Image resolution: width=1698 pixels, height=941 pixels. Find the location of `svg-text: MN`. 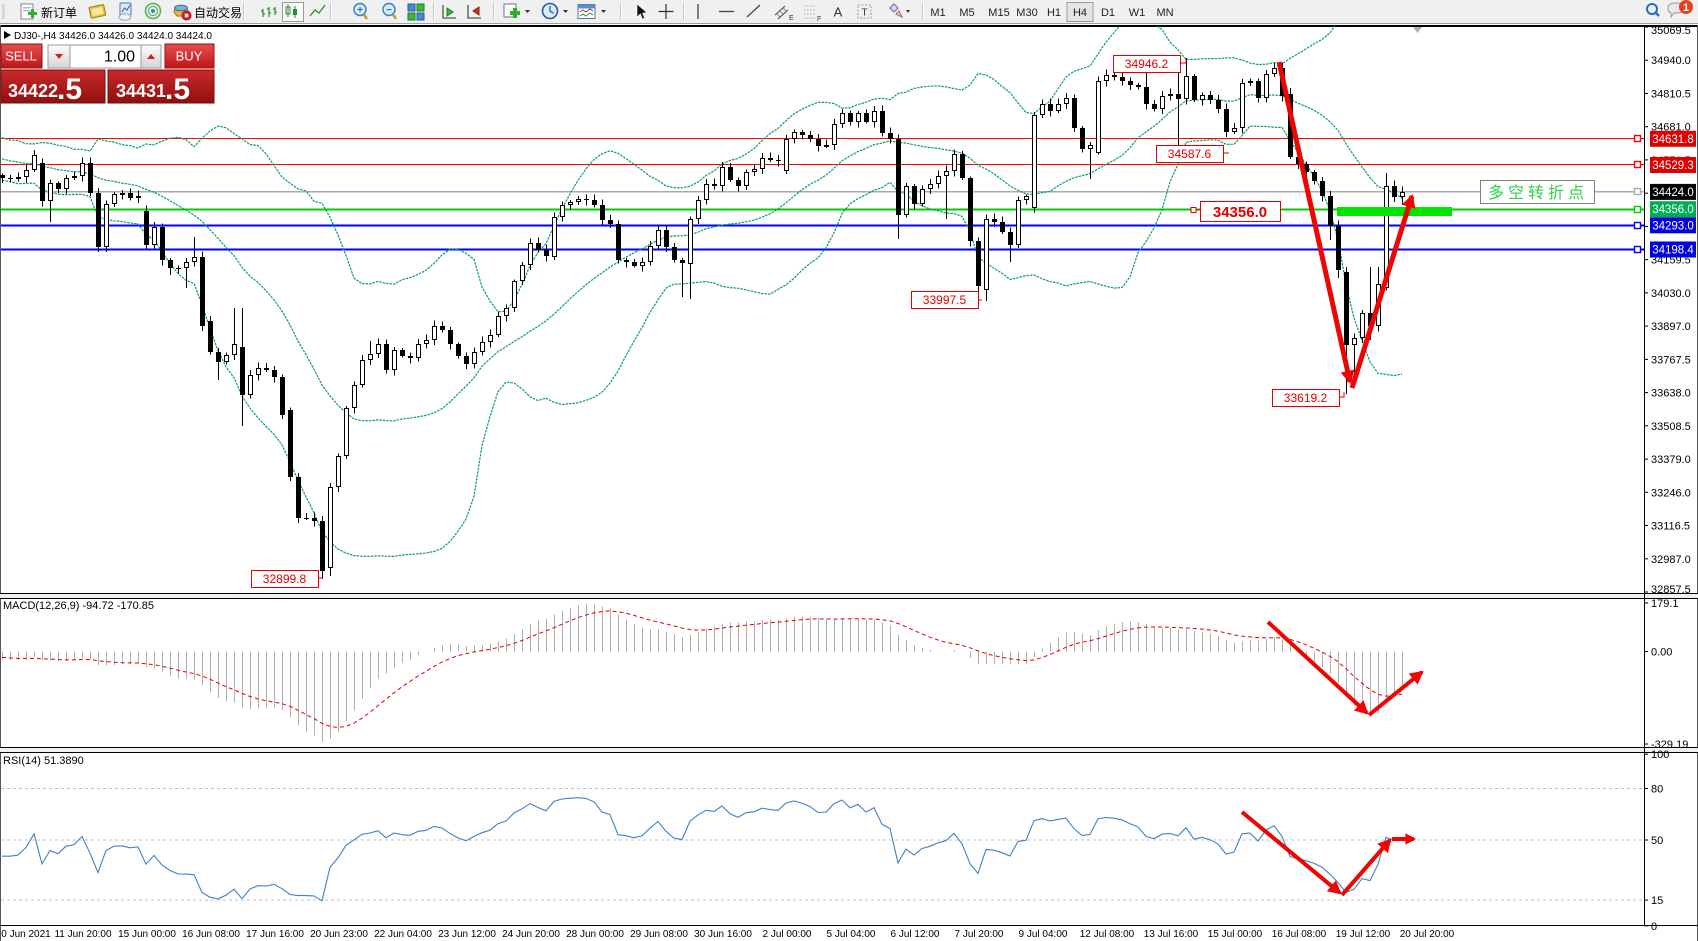

svg-text: MN is located at coordinates (1164, 13).